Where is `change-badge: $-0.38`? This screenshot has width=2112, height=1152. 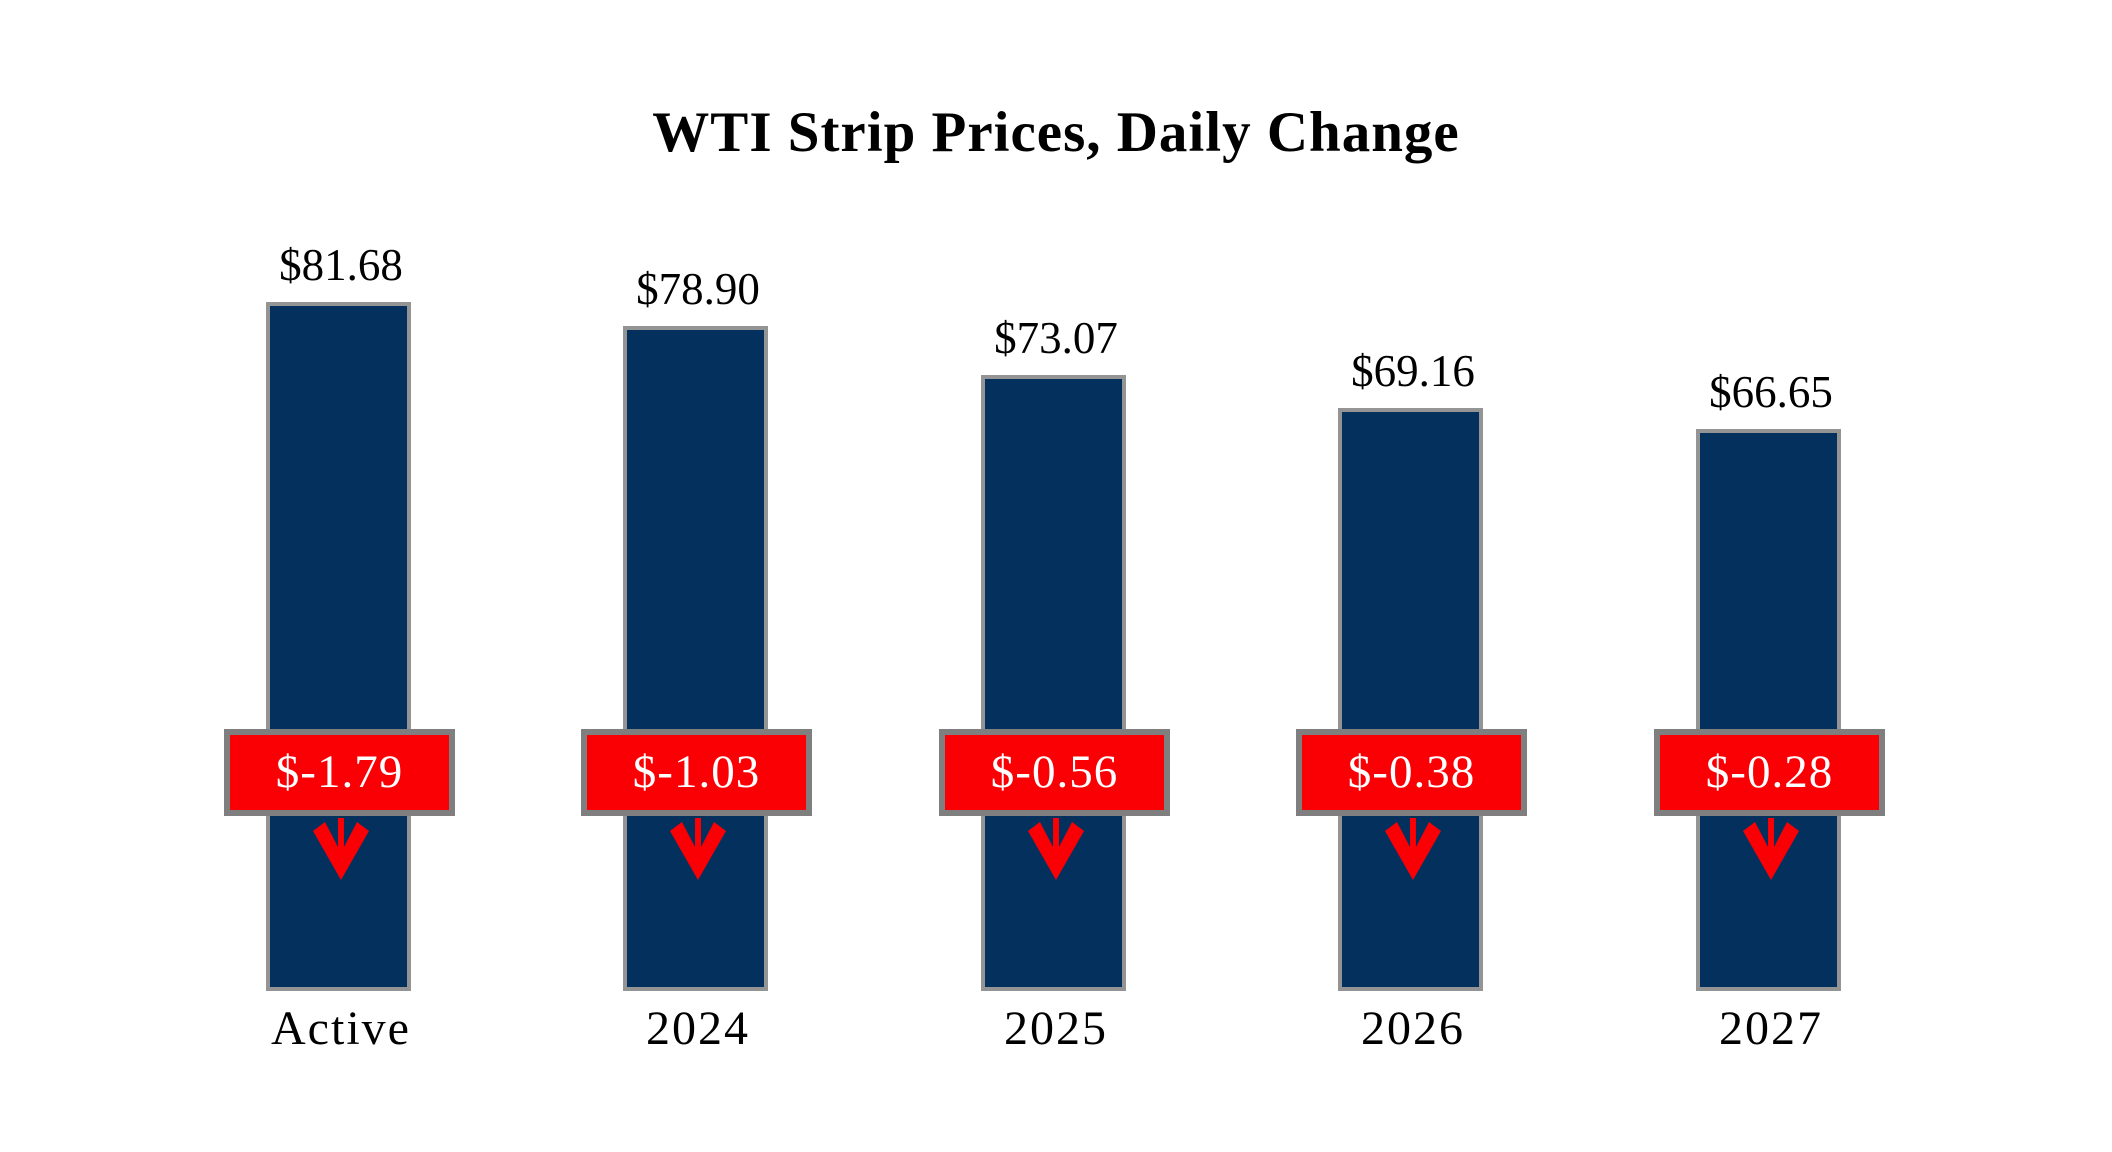
change-badge: $-0.38 is located at coordinates (1411, 772).